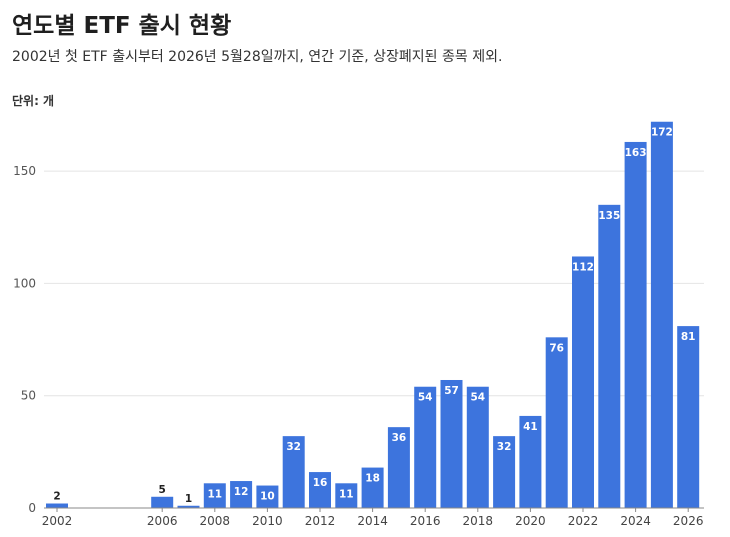  I want to click on bar-2016, so click(425, 447).